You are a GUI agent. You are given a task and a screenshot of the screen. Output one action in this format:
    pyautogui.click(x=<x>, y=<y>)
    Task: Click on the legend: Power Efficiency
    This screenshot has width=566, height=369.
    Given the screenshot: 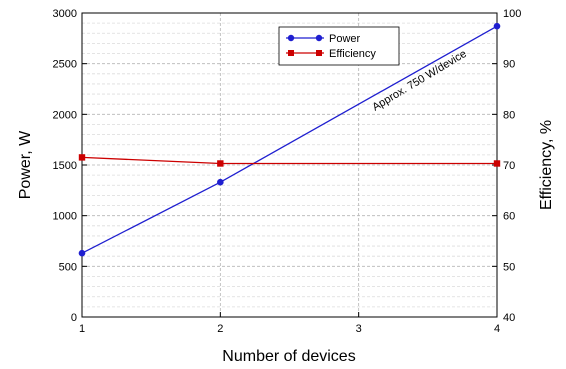 What is the action you would take?
    pyautogui.click(x=339, y=46)
    